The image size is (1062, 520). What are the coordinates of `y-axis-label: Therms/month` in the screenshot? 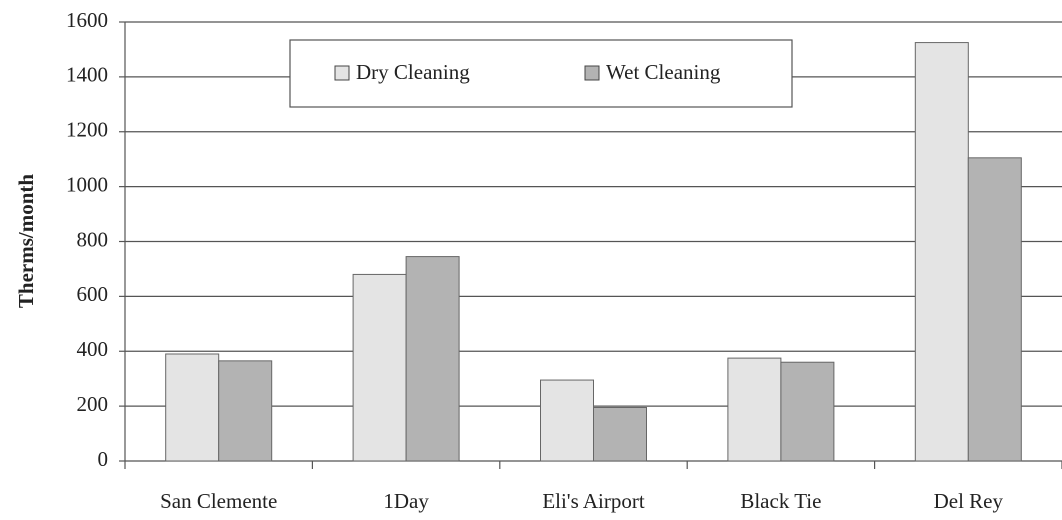 It's located at (26, 241).